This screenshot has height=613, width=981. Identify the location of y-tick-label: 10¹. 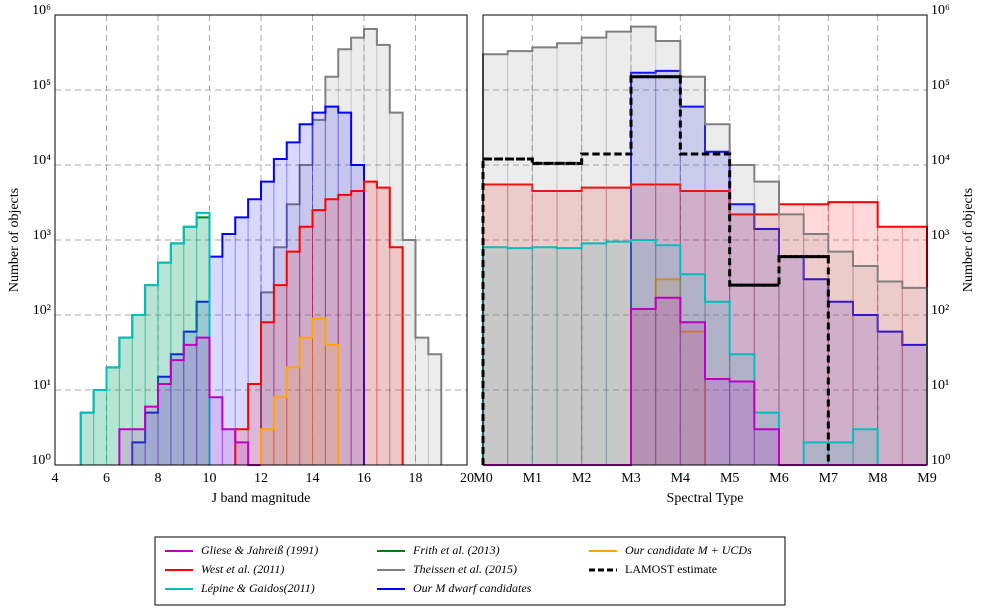
(940, 385).